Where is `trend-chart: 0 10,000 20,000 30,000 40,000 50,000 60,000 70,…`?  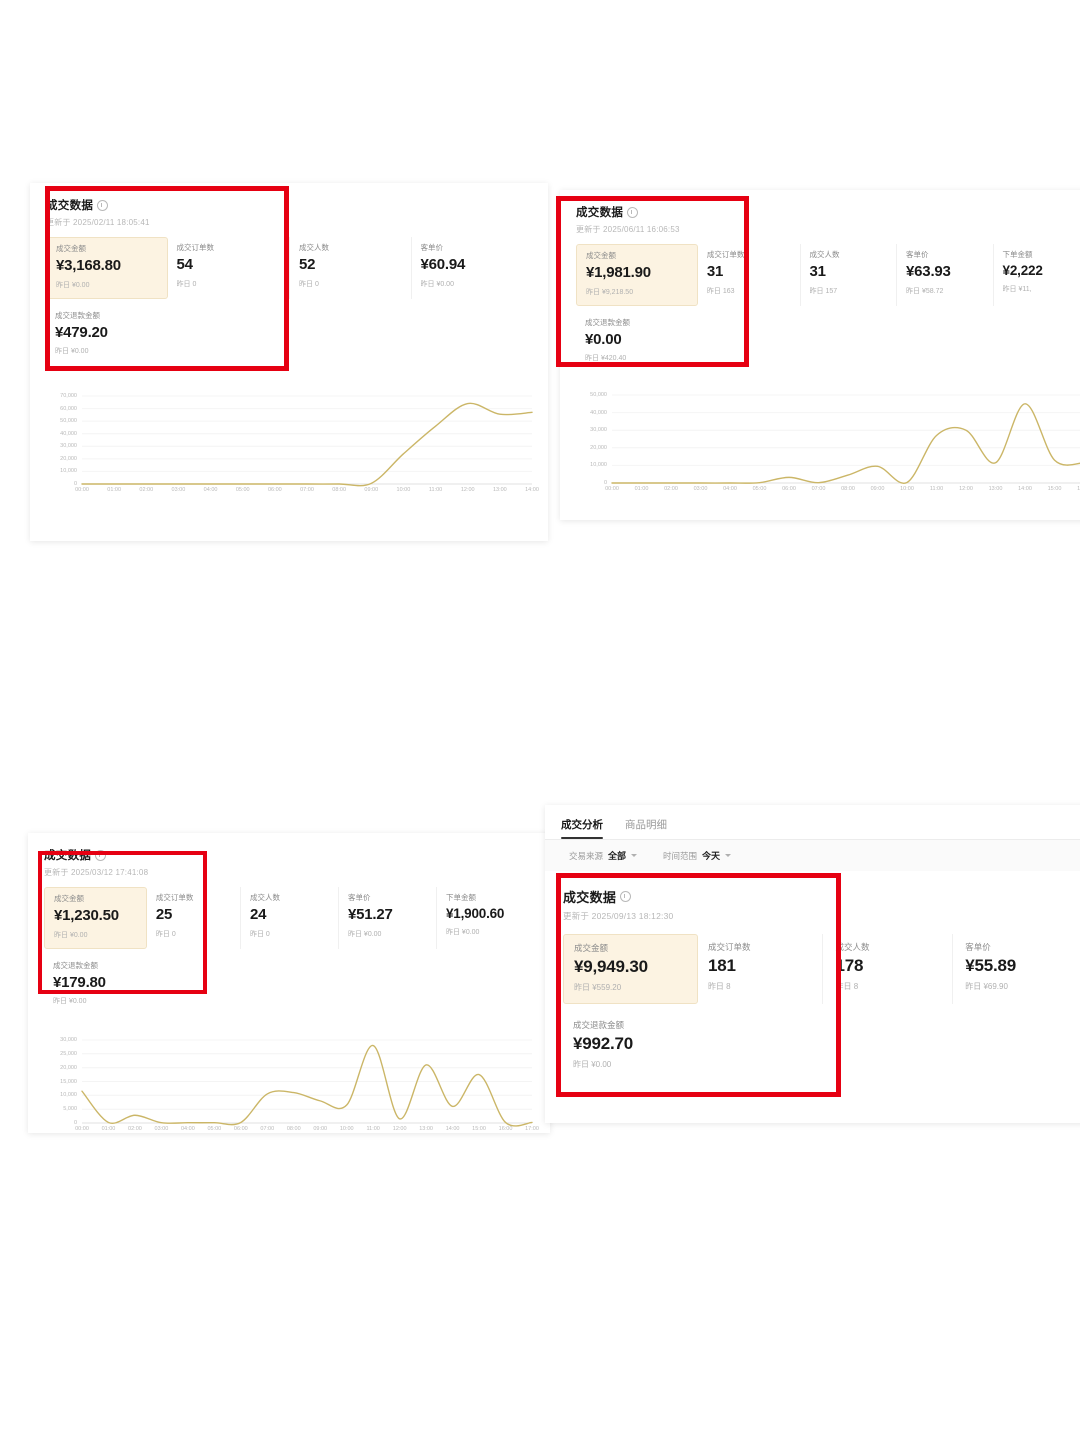 trend-chart: 0 10,000 20,000 30,000 40,000 50,000 60,000 70,… is located at coordinates (289, 445).